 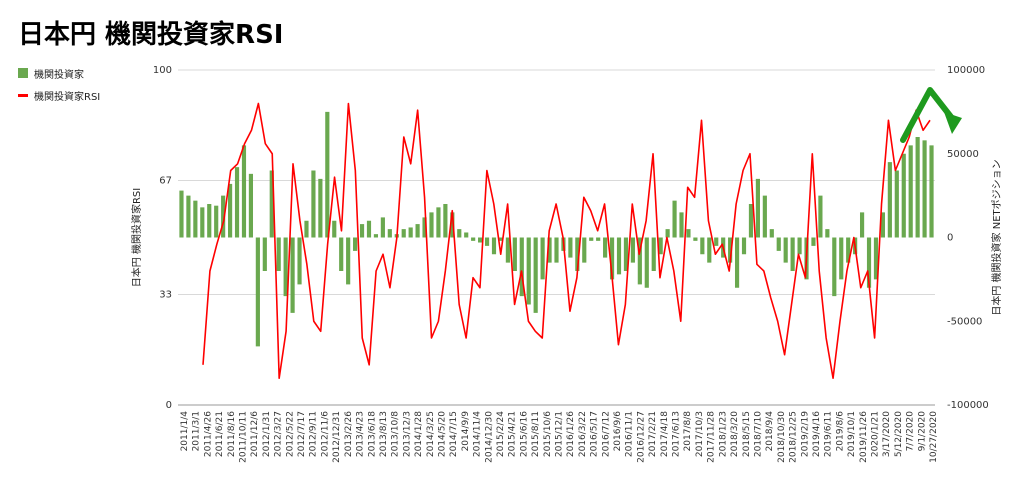 I want to click on x-tick-label: 10/27/2020, so click(x=934, y=437).